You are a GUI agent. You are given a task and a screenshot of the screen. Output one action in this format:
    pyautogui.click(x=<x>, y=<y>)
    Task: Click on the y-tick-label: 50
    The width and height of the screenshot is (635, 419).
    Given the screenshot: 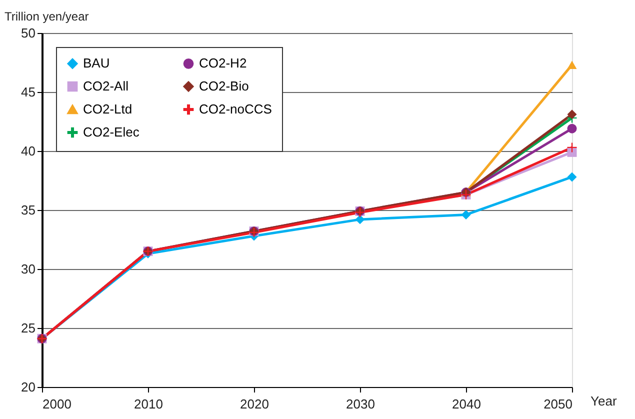 What is the action you would take?
    pyautogui.click(x=28, y=33)
    